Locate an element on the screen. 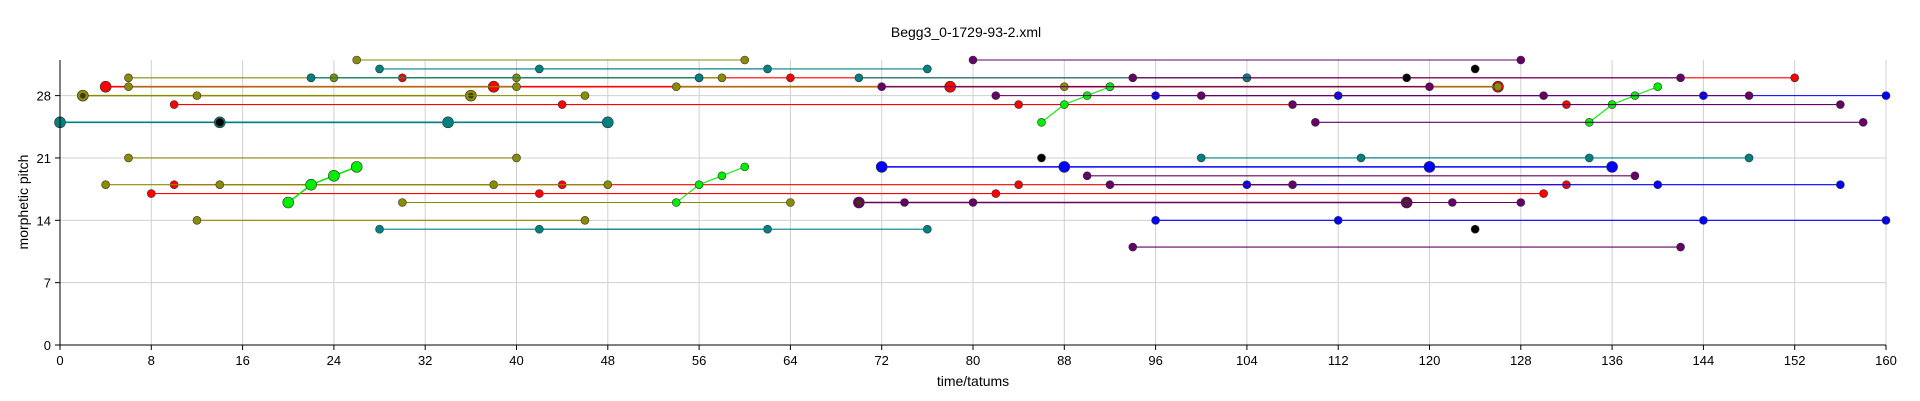 The width and height of the screenshot is (1920, 401). x-tick-label: 144 is located at coordinates (1704, 360).